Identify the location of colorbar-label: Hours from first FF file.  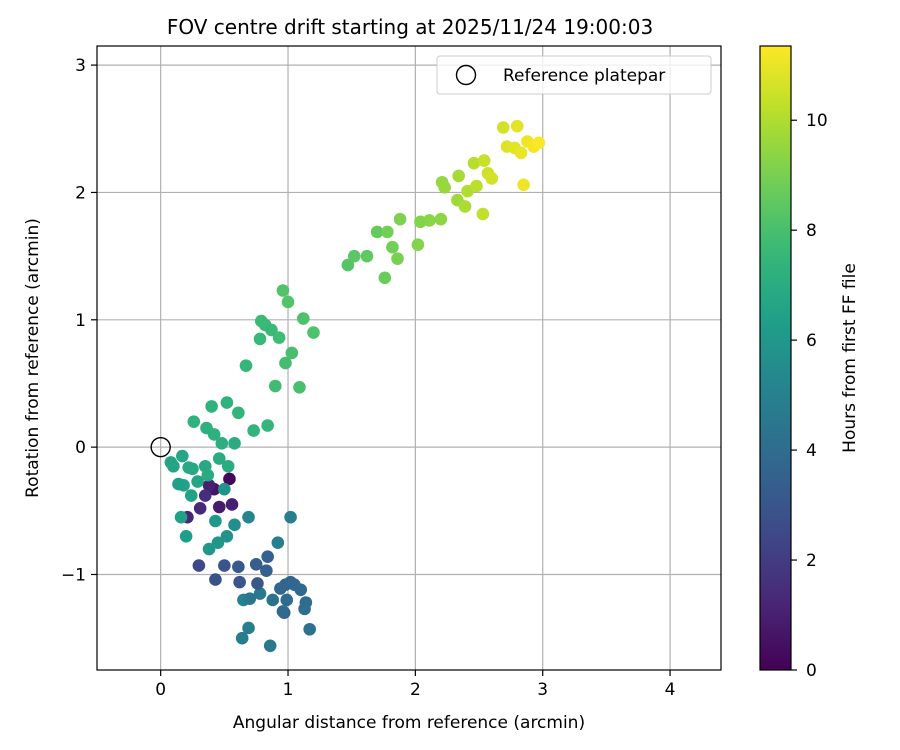
(850, 358).